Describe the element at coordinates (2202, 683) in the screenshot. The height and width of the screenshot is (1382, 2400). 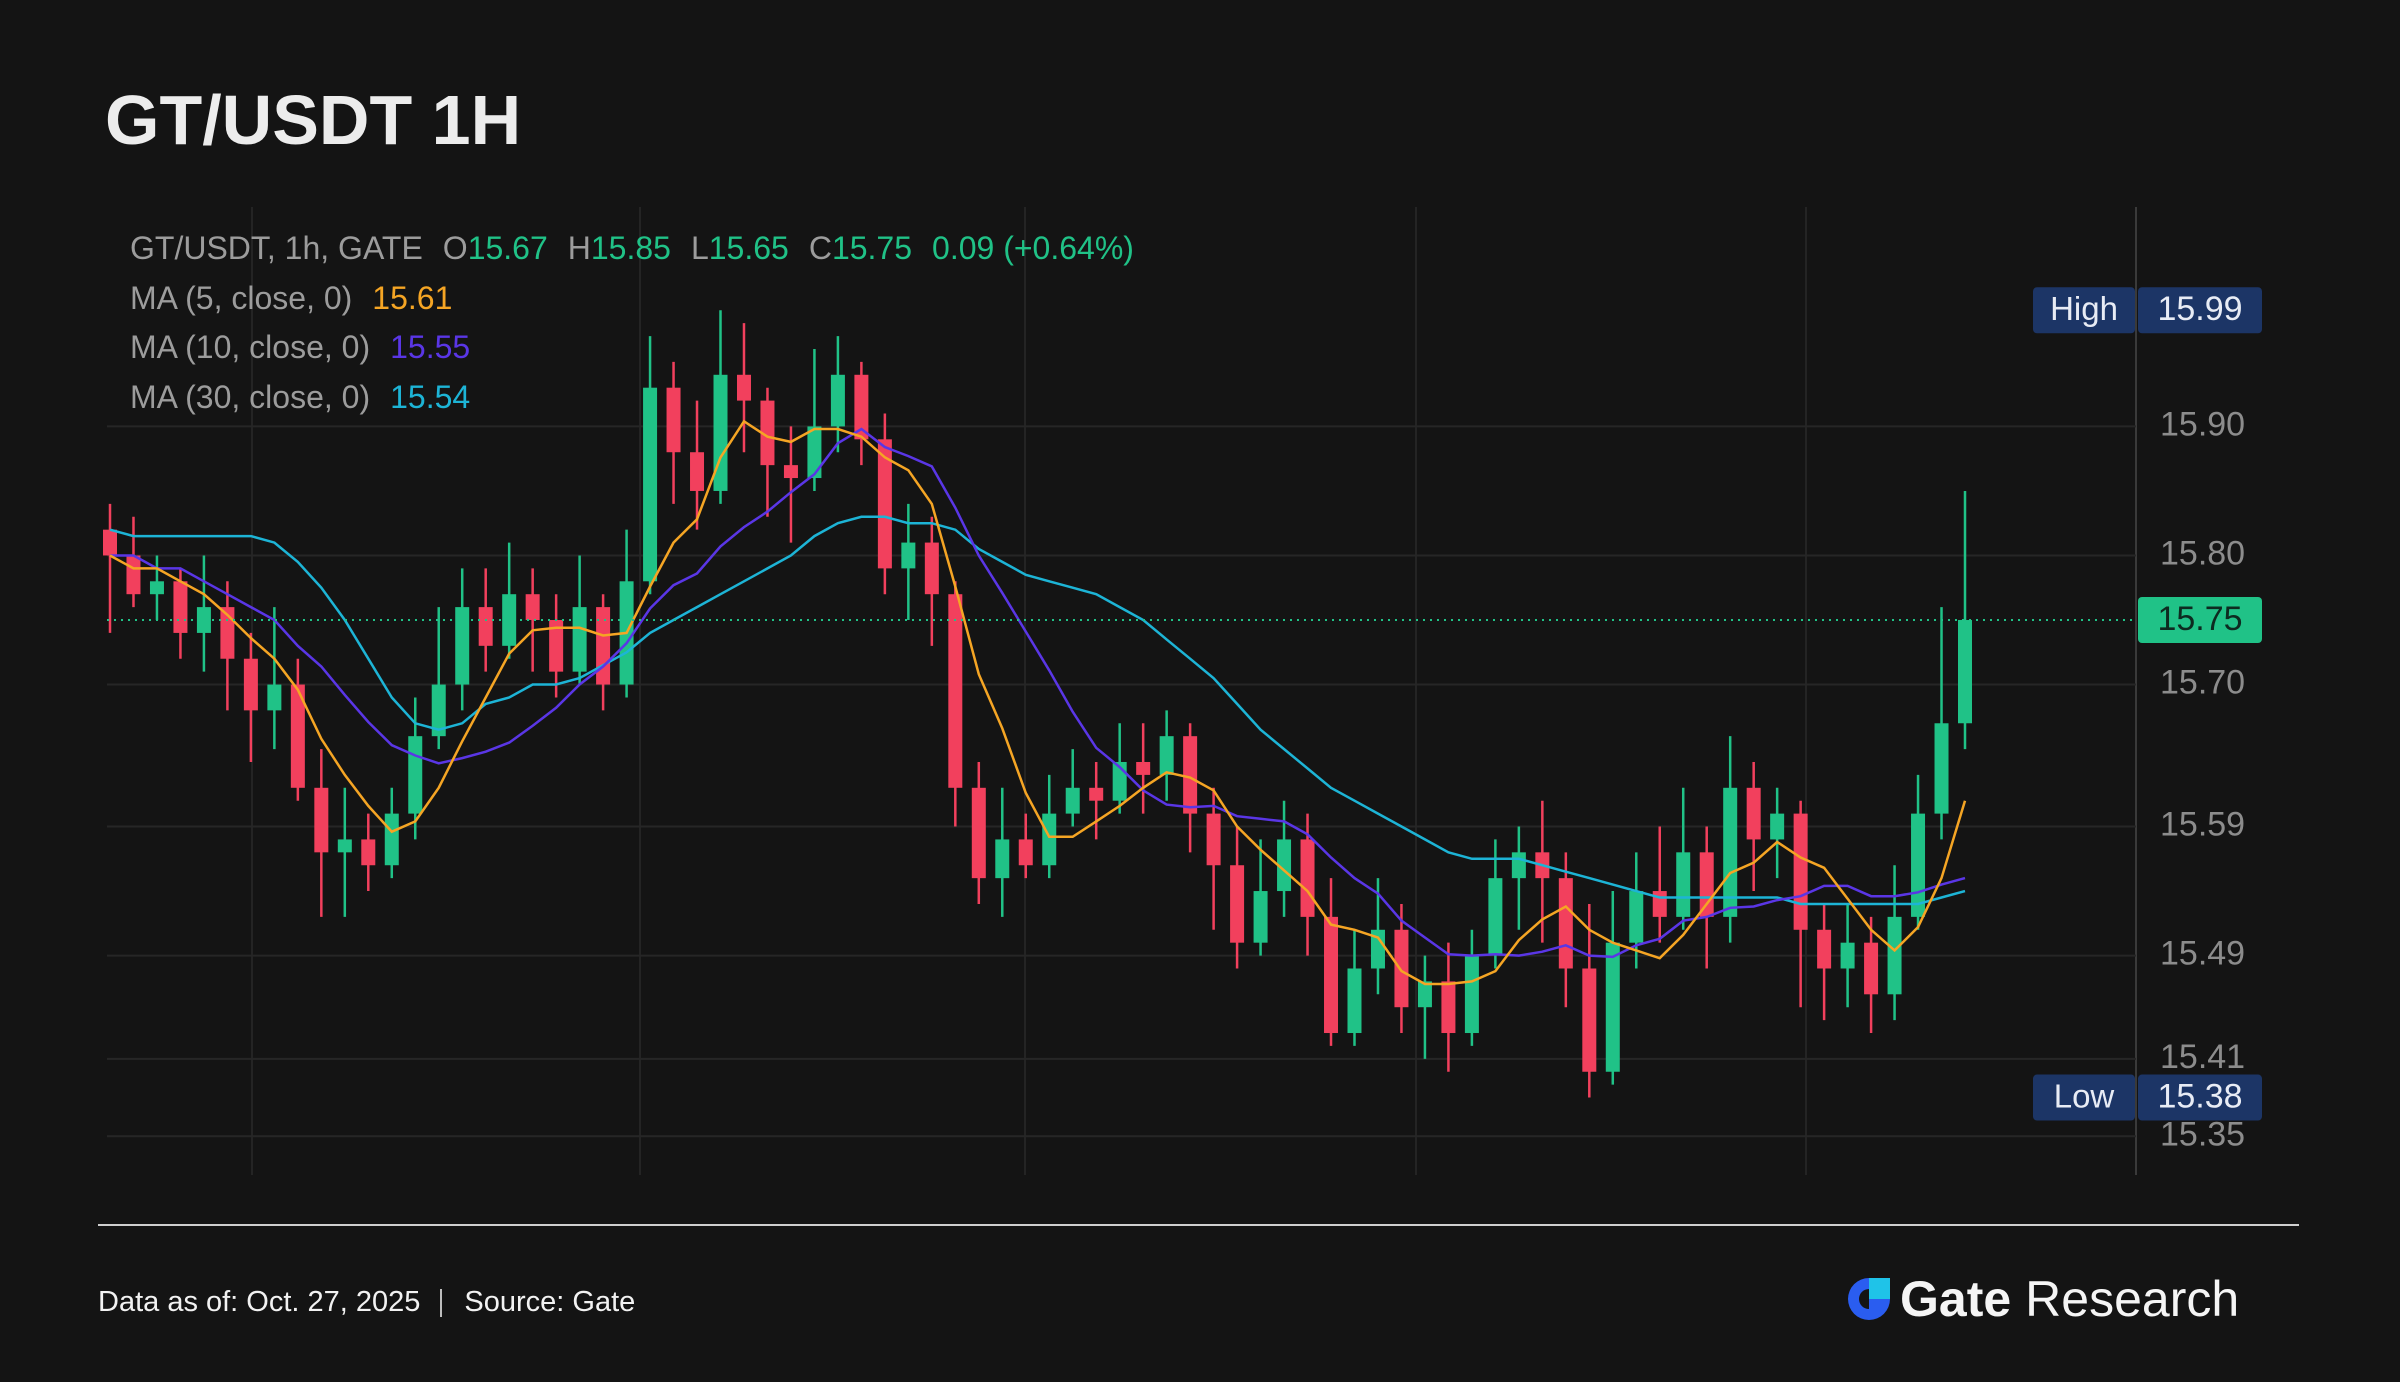
I see `y-tick-label: 15.70` at that location.